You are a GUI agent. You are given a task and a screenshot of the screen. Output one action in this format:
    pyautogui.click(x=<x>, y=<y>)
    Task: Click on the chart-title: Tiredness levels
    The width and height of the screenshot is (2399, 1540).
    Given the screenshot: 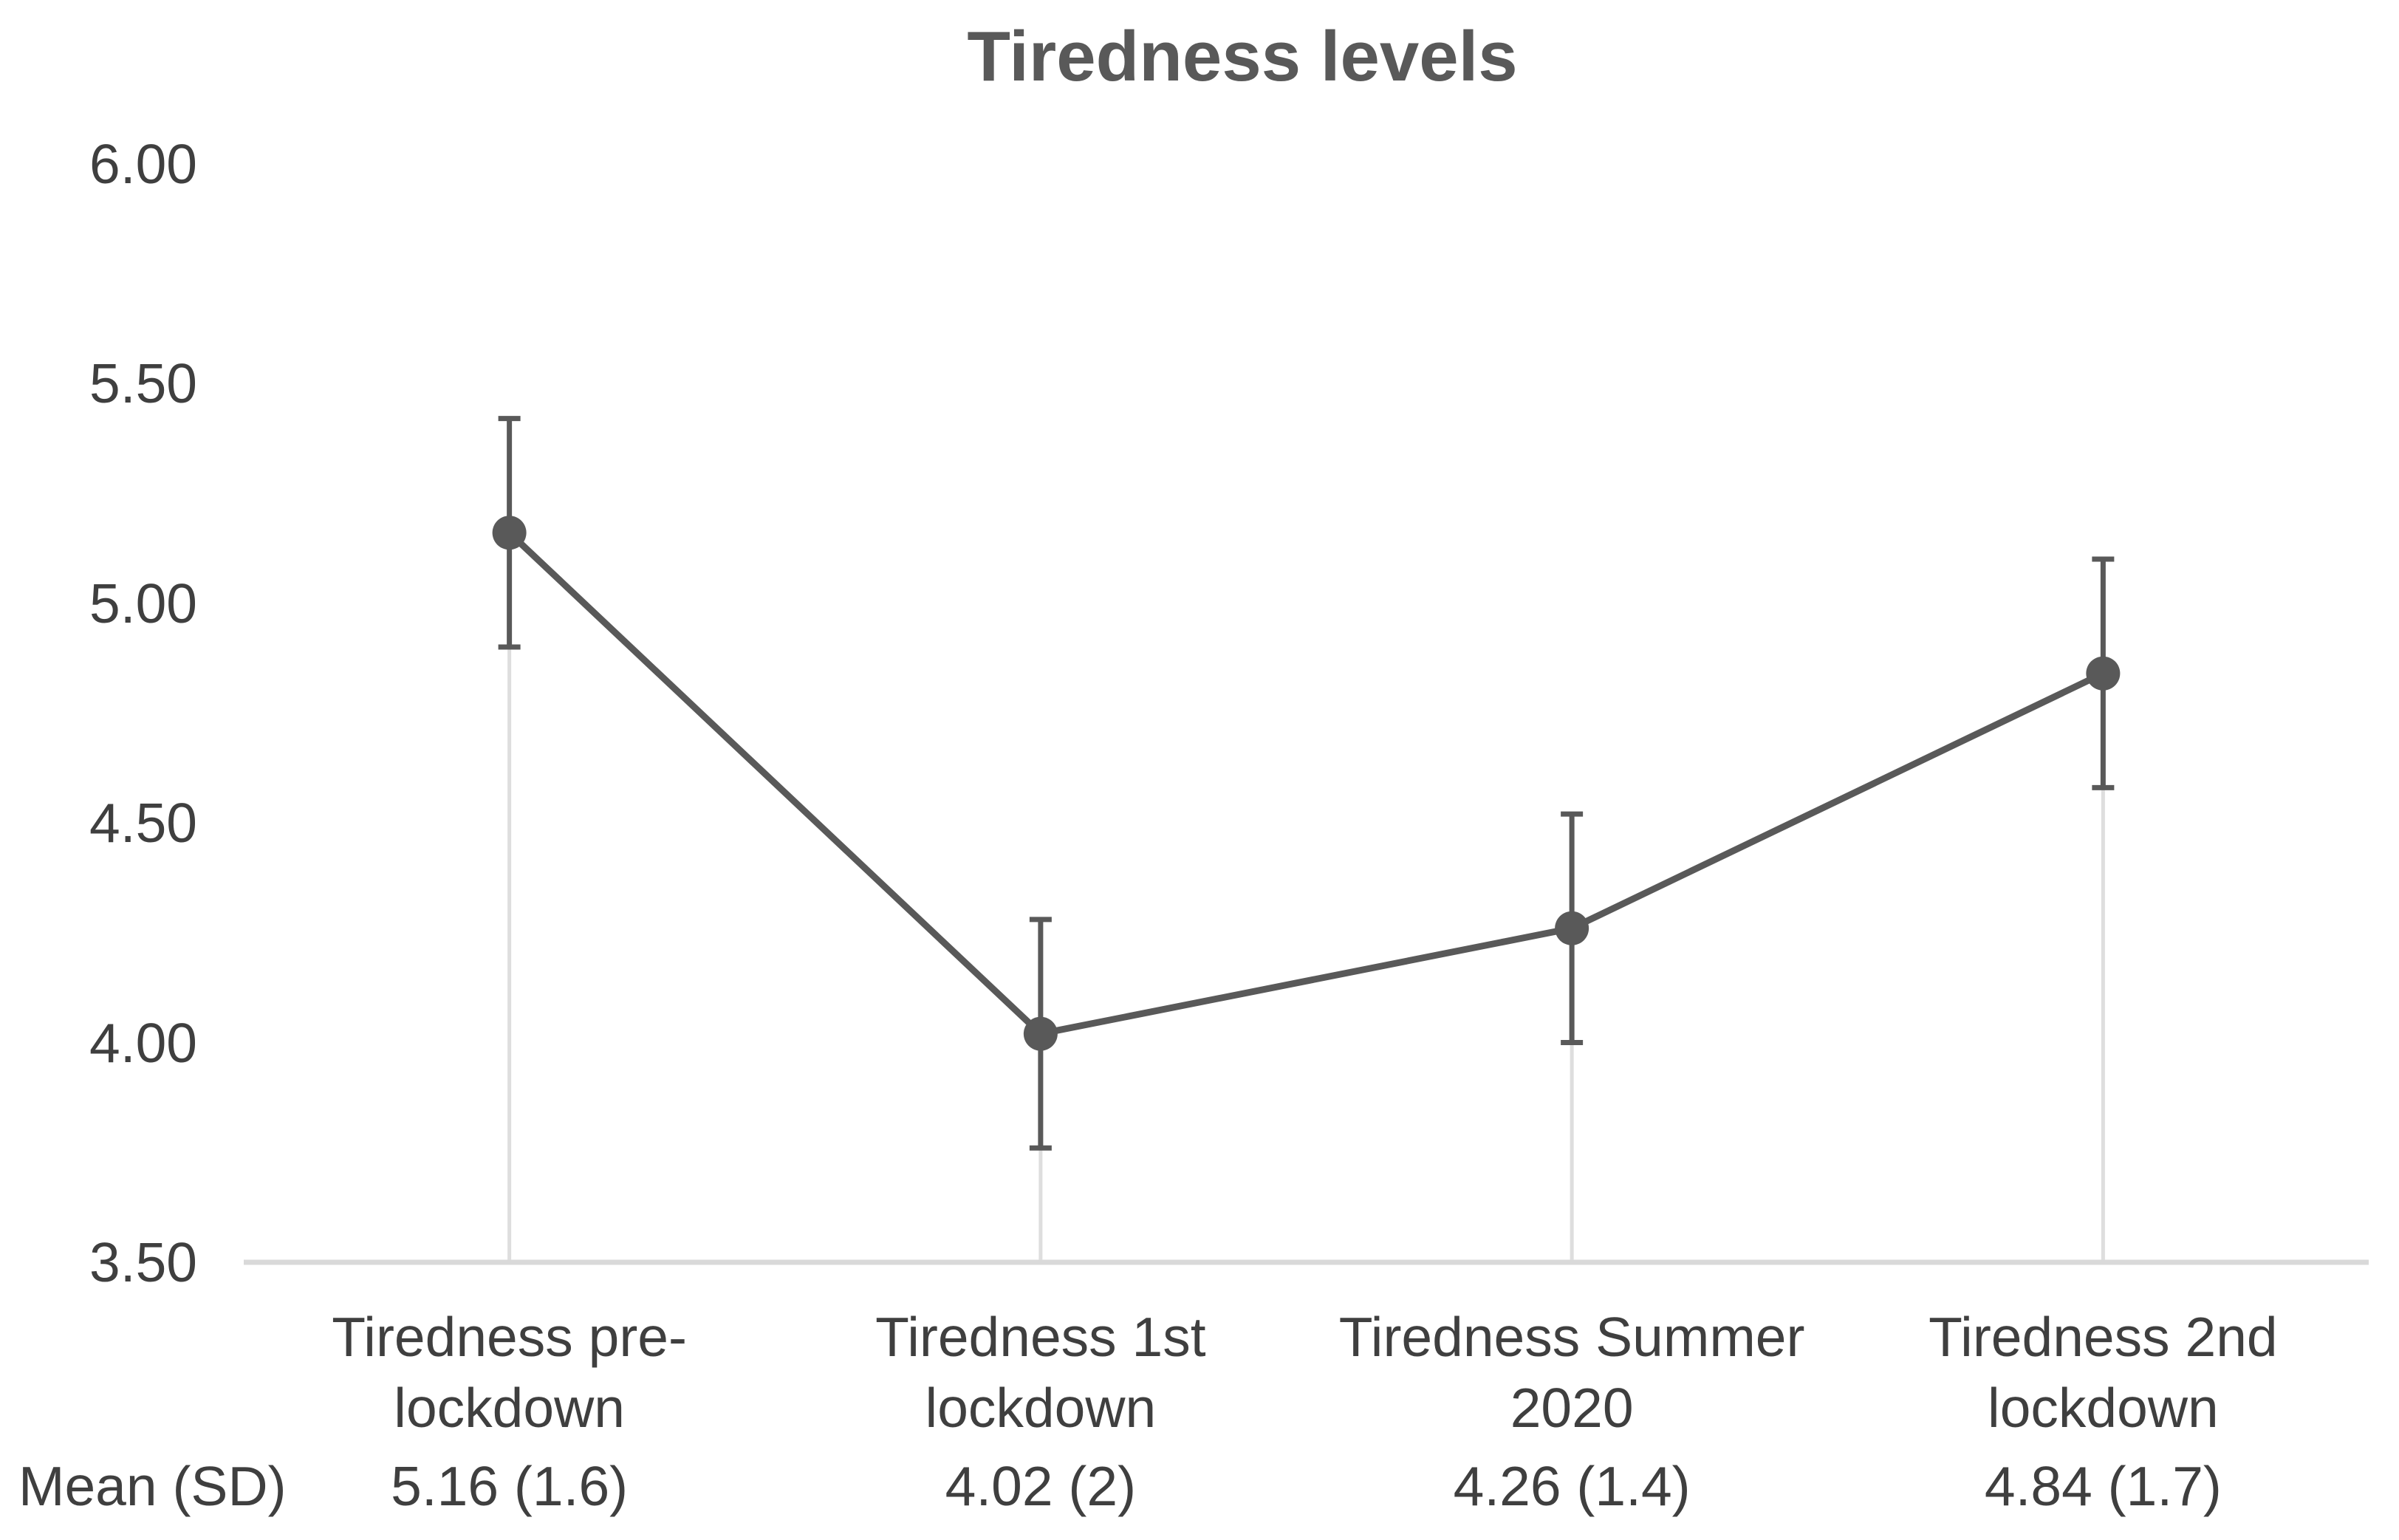 What is the action you would take?
    pyautogui.click(x=1242, y=56)
    